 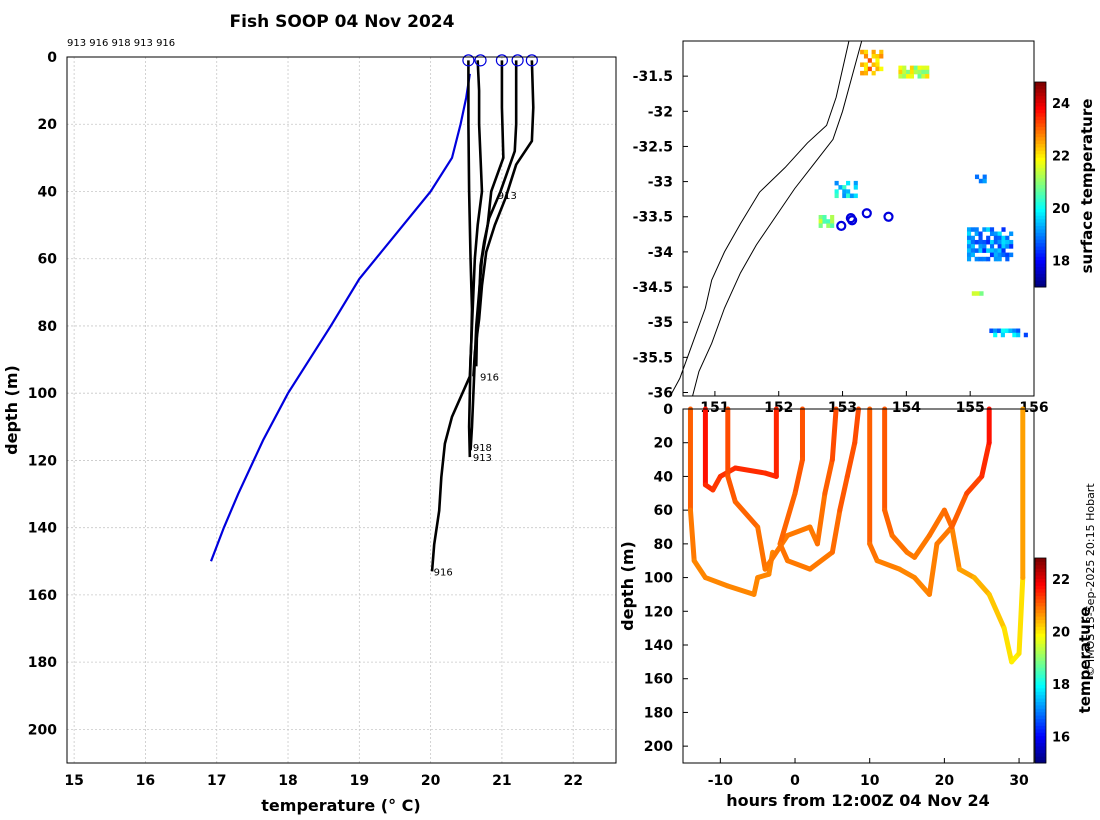 I want to click on isobath-line, so click(x=777, y=218).